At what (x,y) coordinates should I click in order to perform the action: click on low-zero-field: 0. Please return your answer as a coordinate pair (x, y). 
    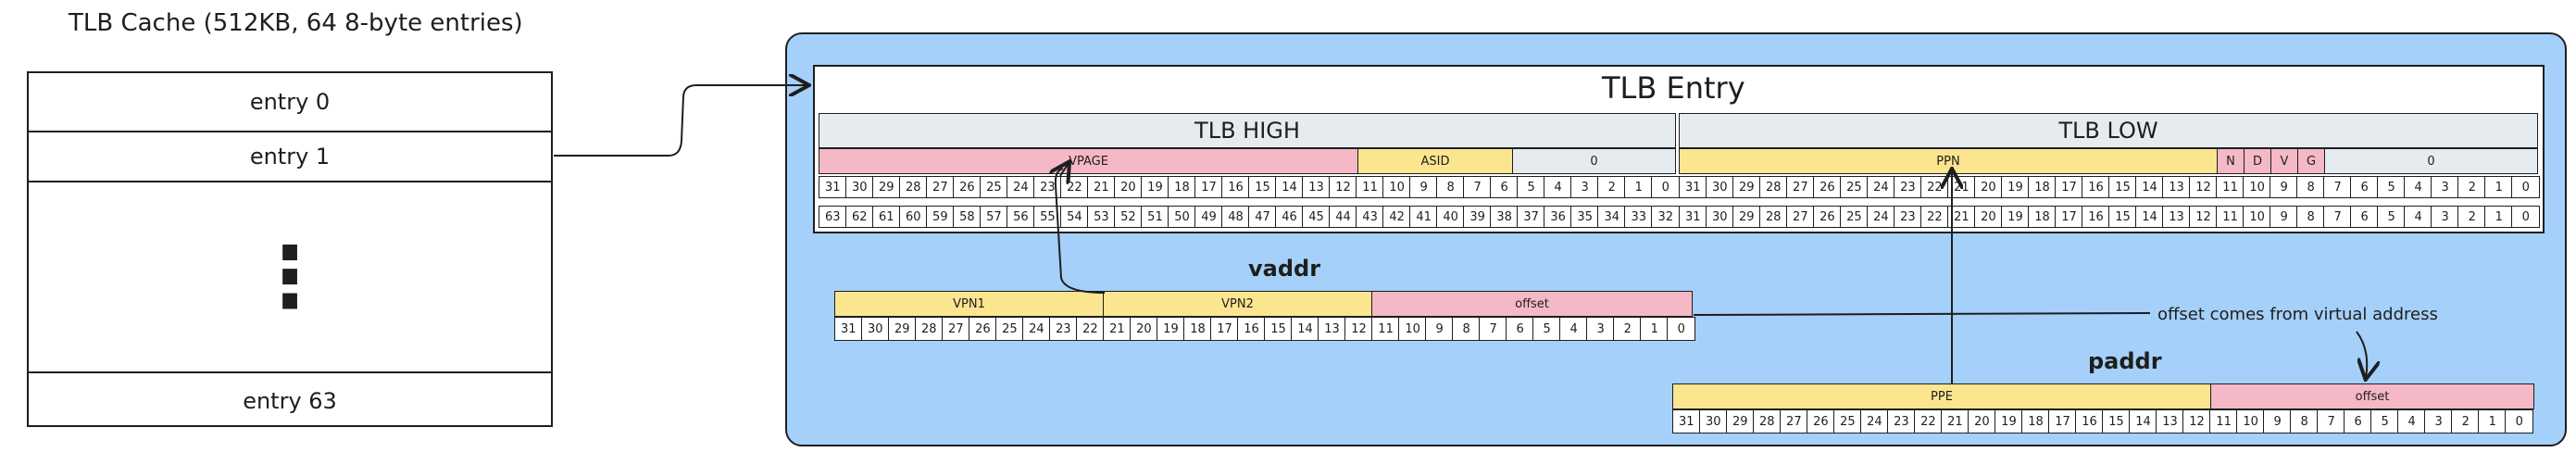
    Looking at the image, I should click on (2431, 161).